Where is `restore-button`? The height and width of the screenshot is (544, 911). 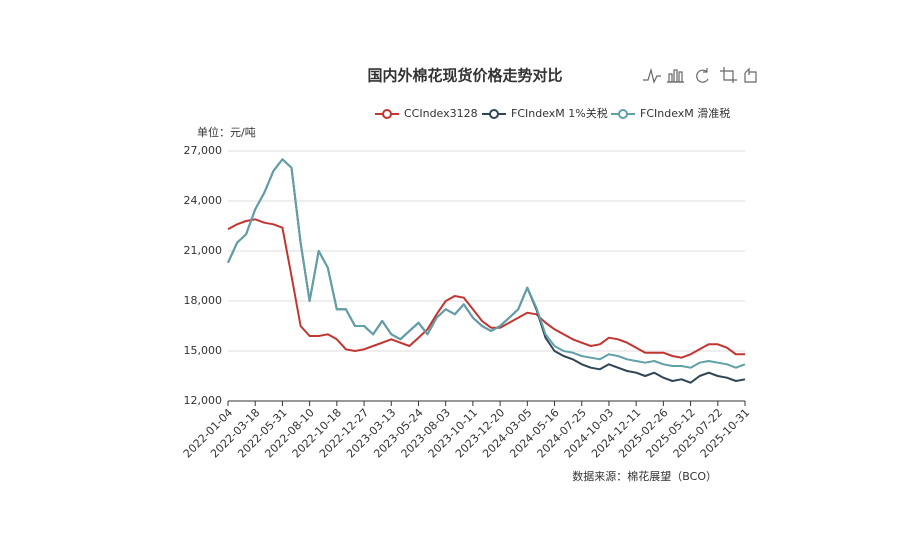 restore-button is located at coordinates (702, 75).